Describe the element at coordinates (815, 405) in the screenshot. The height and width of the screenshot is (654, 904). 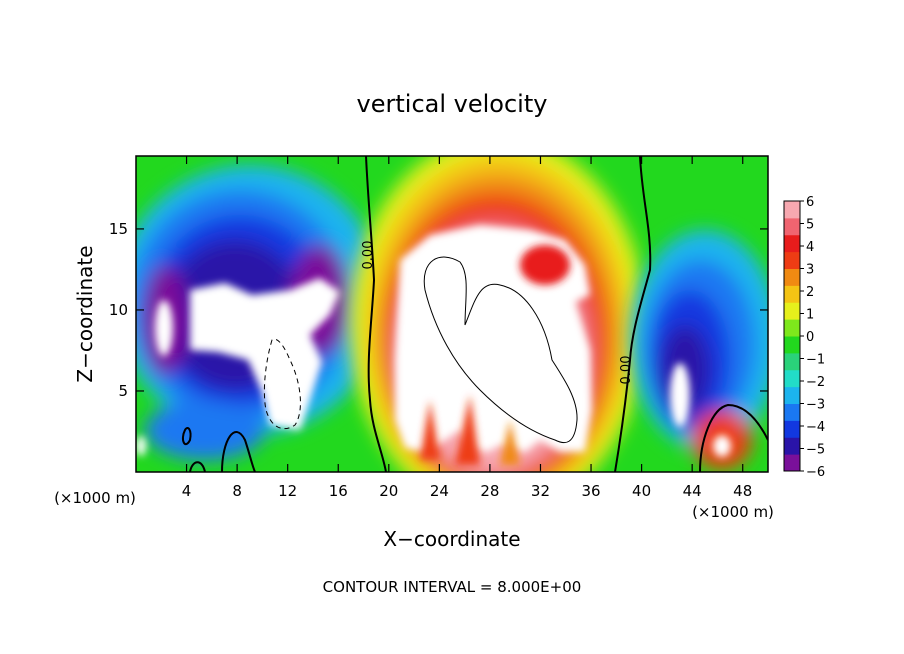
I see `colorbar-label: −3` at that location.